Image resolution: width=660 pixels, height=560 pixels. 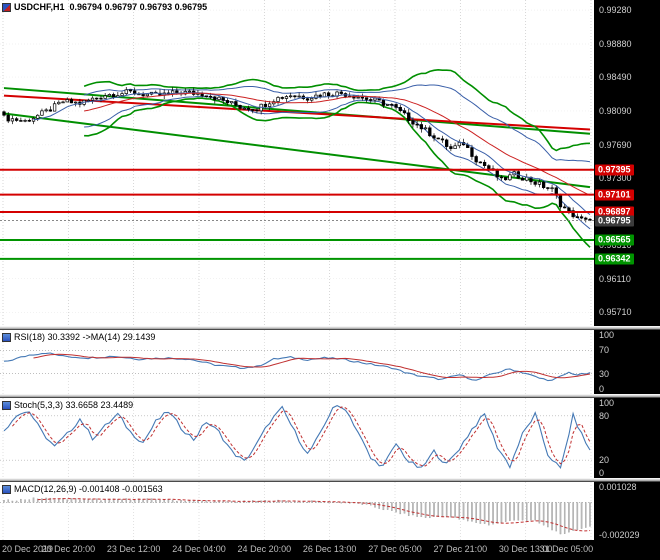 What do you see at coordinates (6, 337) in the screenshot?
I see `rsi-window-icon` at bounding box center [6, 337].